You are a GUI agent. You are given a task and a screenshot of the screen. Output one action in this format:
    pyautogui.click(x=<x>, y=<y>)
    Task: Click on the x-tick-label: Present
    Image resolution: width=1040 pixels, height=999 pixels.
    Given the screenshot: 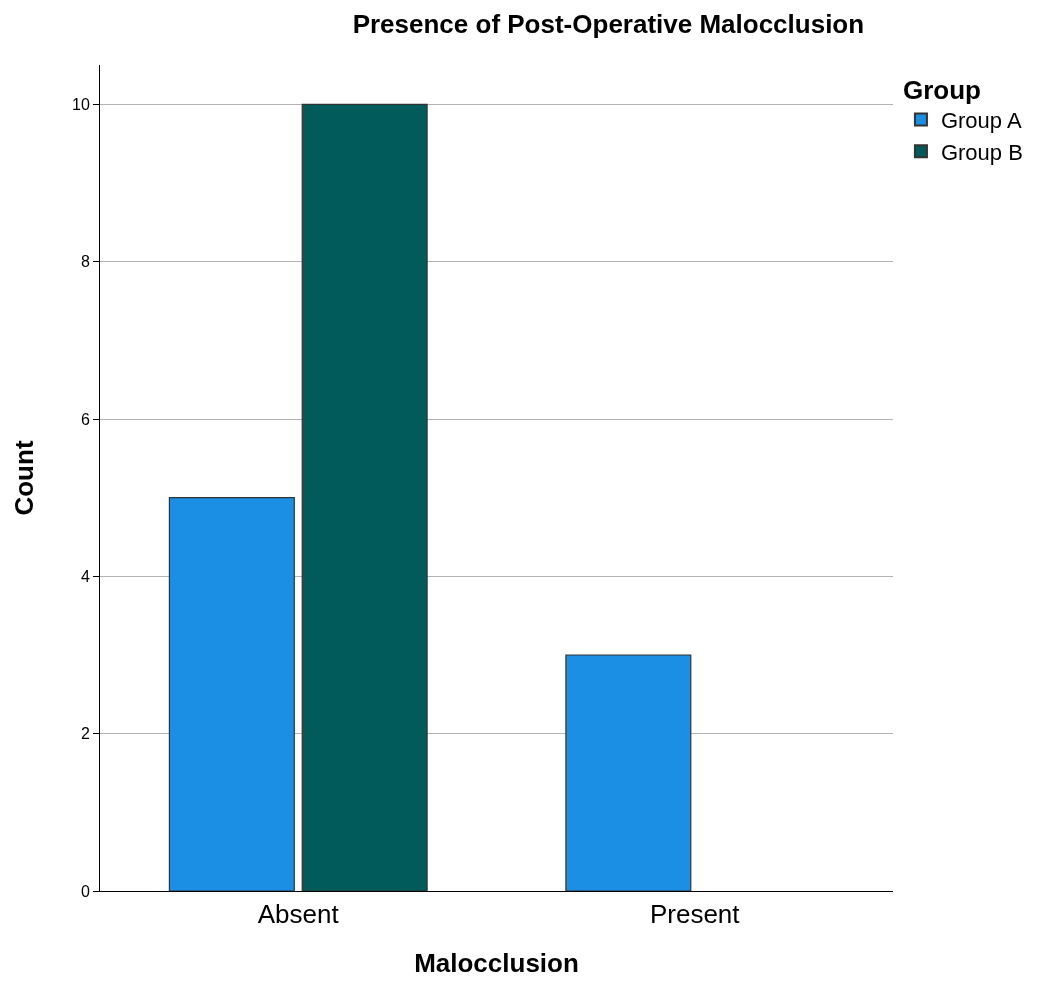 What is the action you would take?
    pyautogui.click(x=695, y=914)
    